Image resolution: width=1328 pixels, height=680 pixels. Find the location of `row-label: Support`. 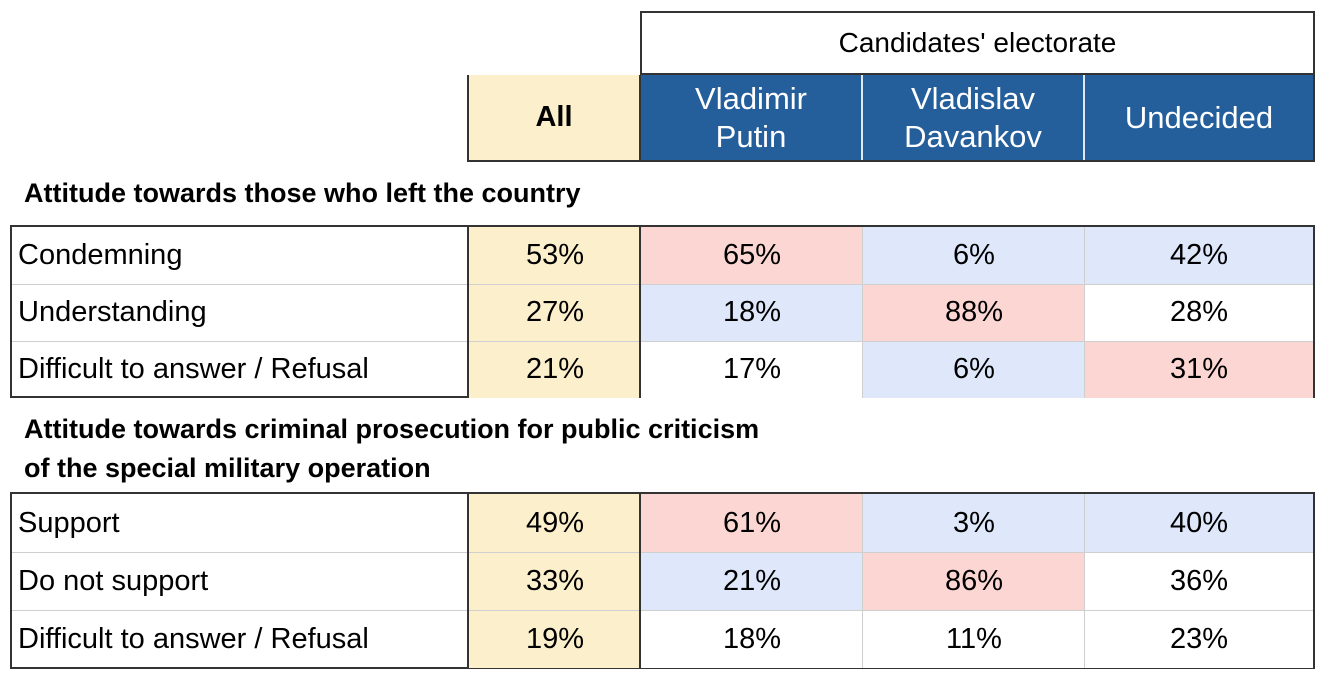

row-label: Support is located at coordinates (69, 522).